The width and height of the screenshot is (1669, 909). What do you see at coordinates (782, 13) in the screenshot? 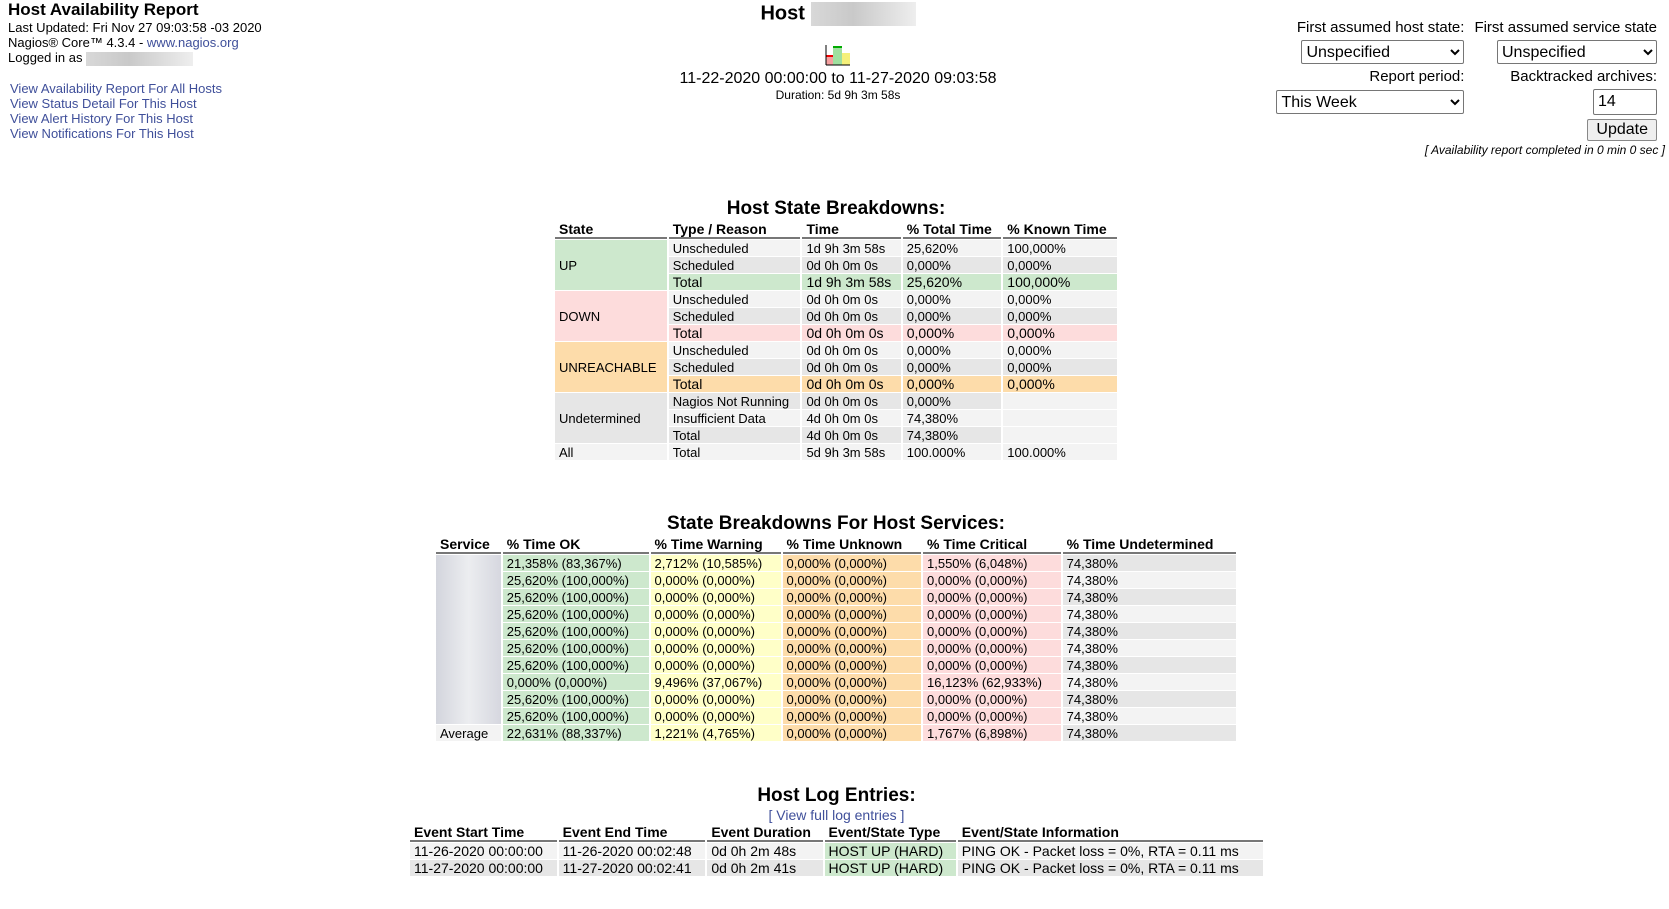
I see `host-label: Host` at bounding box center [782, 13].